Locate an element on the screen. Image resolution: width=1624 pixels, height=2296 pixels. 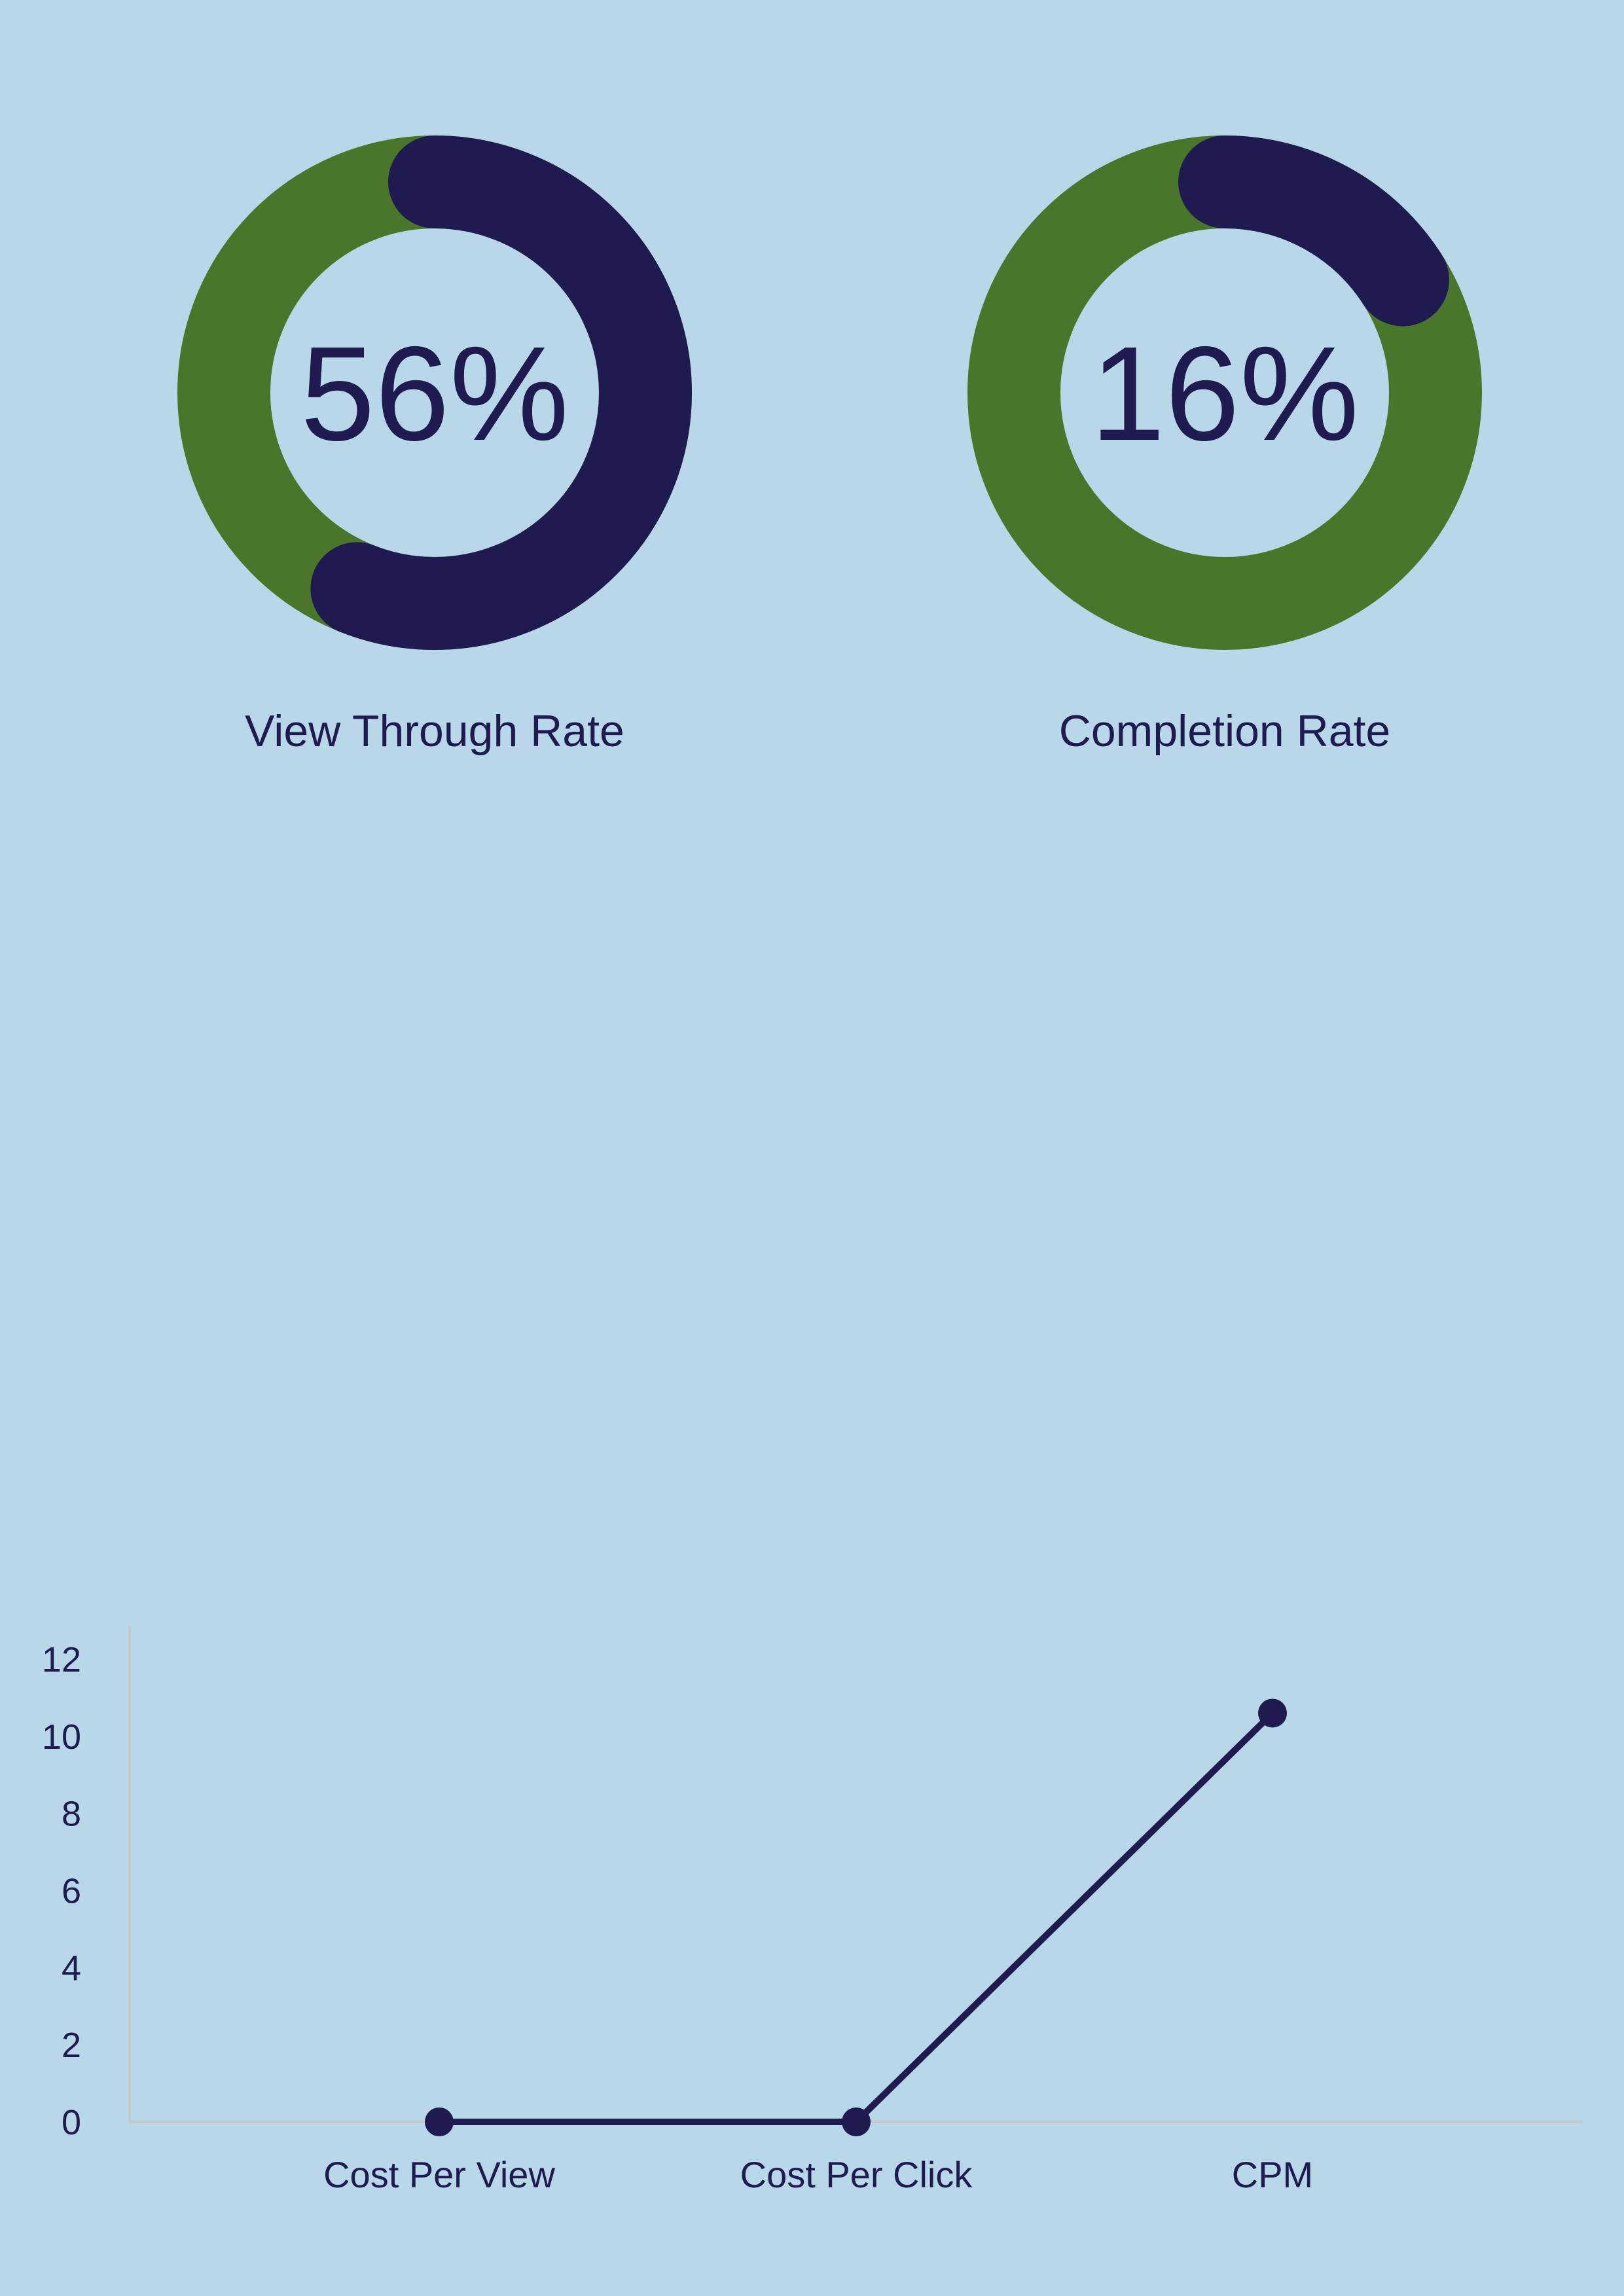
cost-series-line is located at coordinates (857, 1917).